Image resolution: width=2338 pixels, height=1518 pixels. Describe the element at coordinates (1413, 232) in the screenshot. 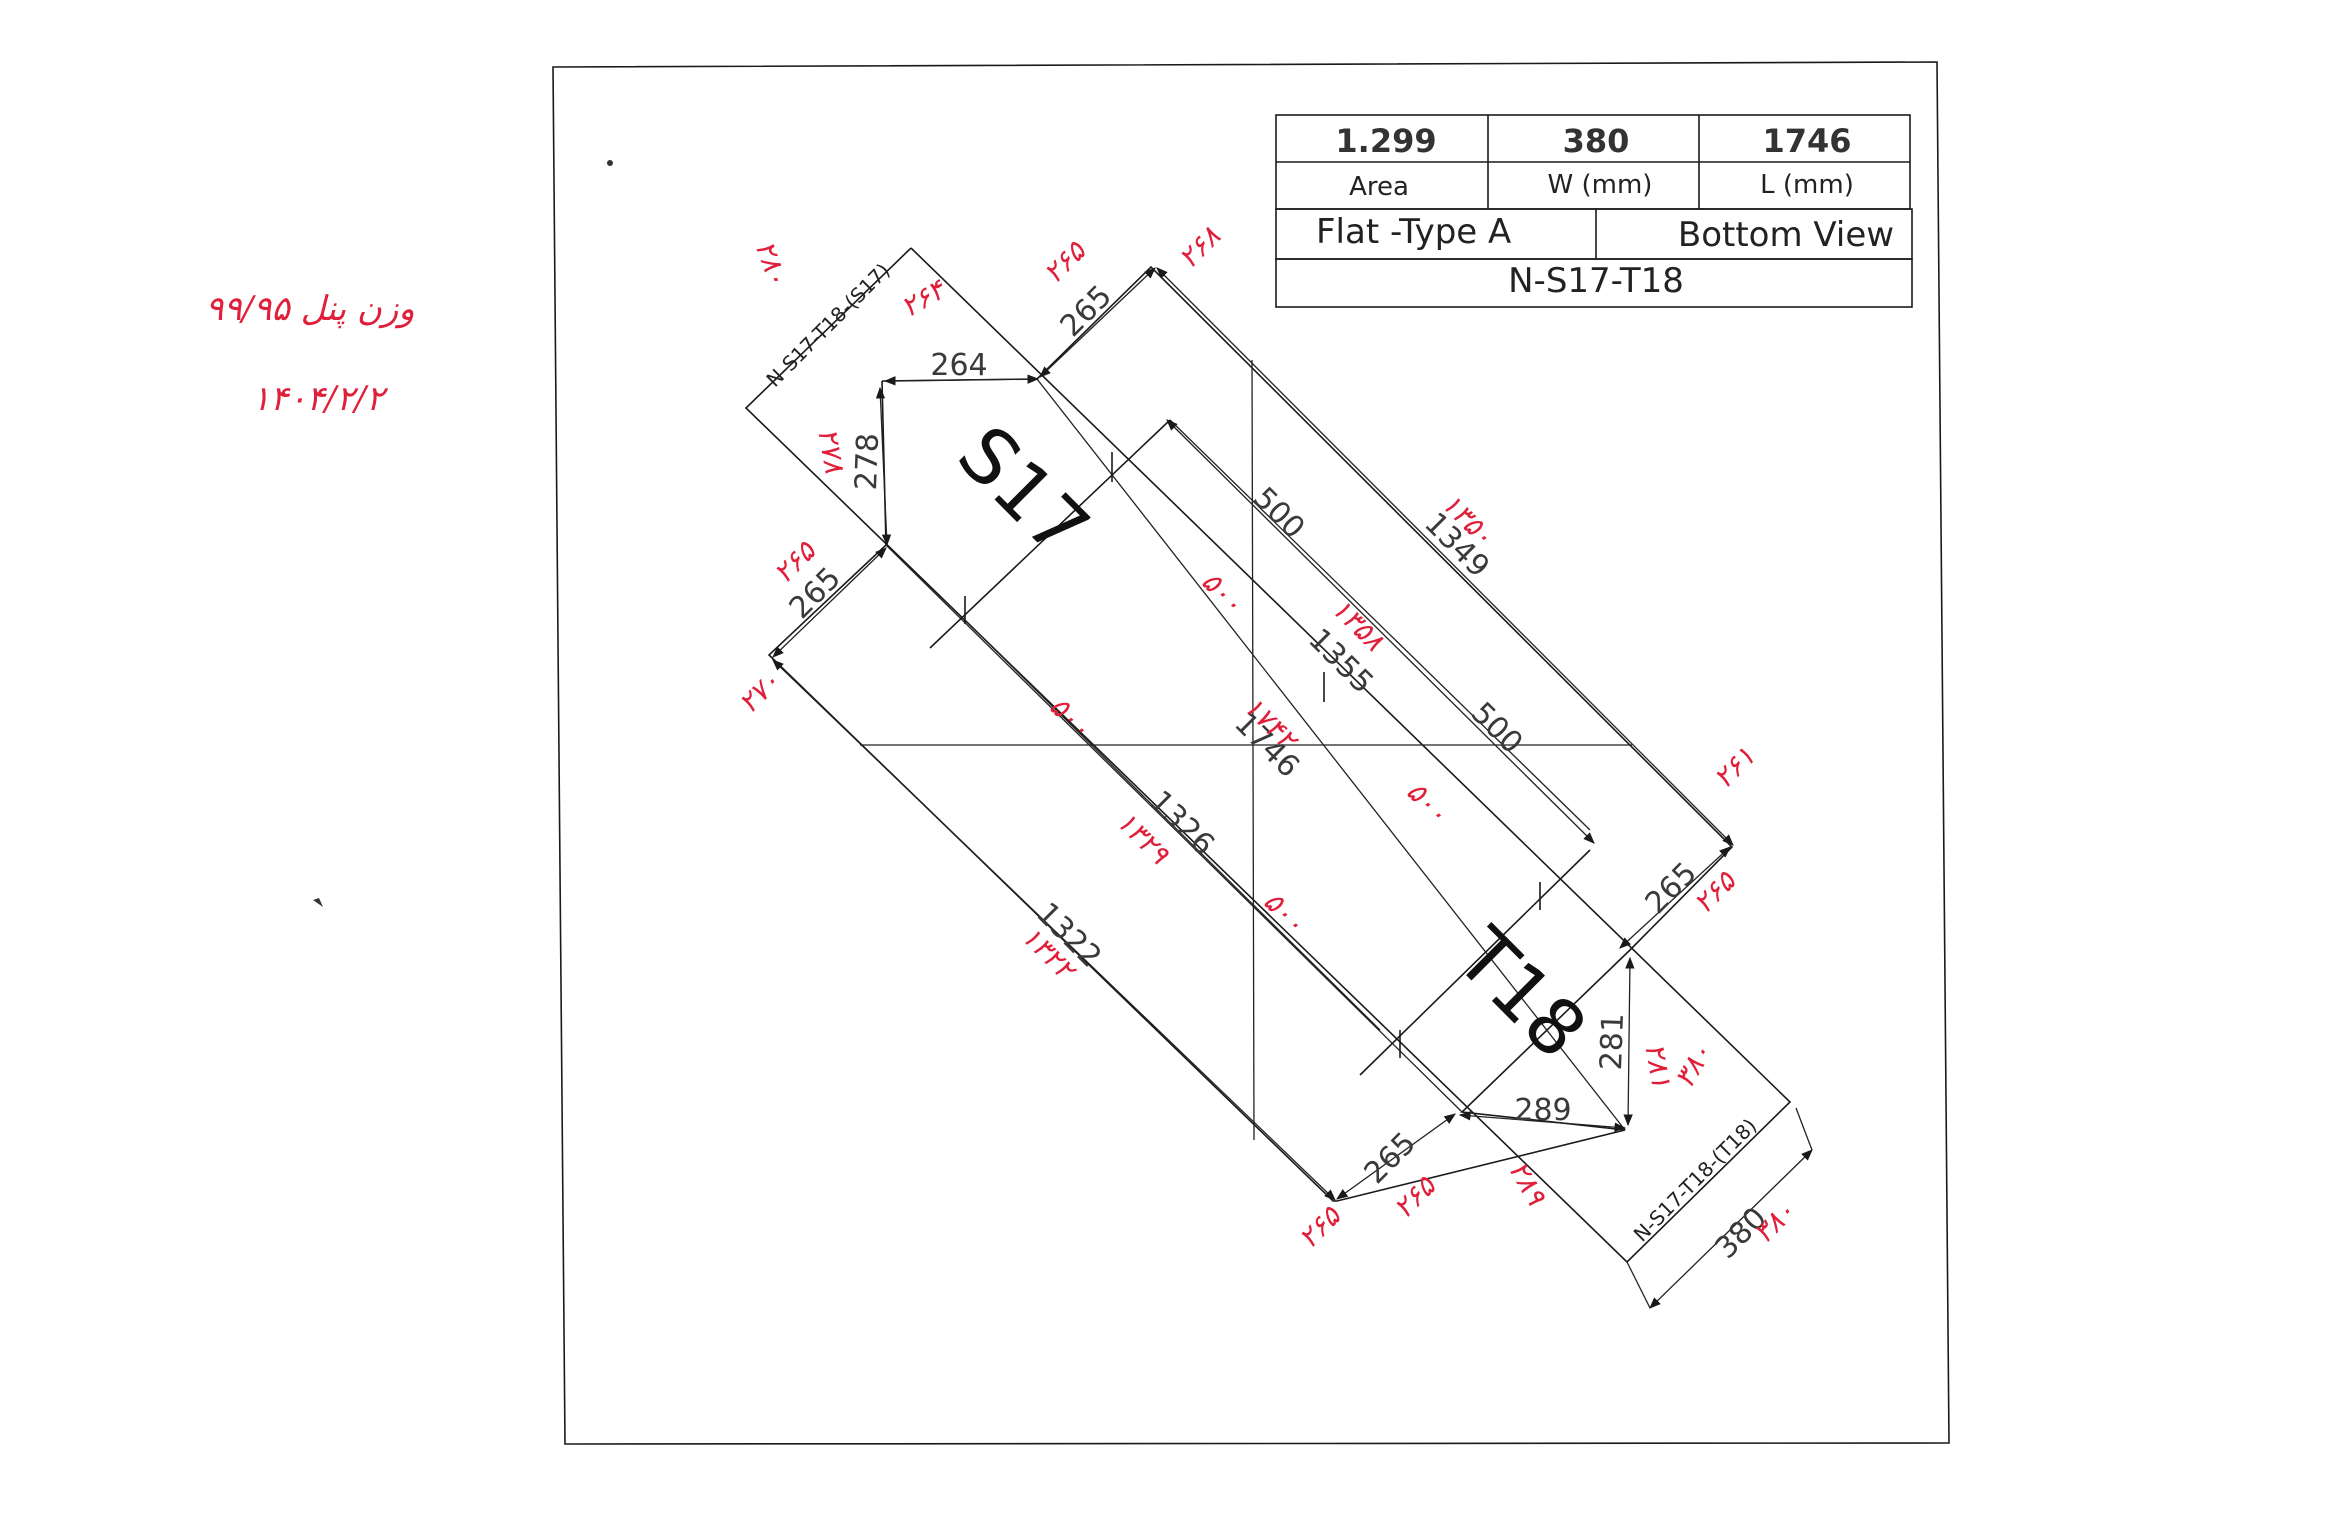

I see `panel-type: Flat -Type A` at that location.